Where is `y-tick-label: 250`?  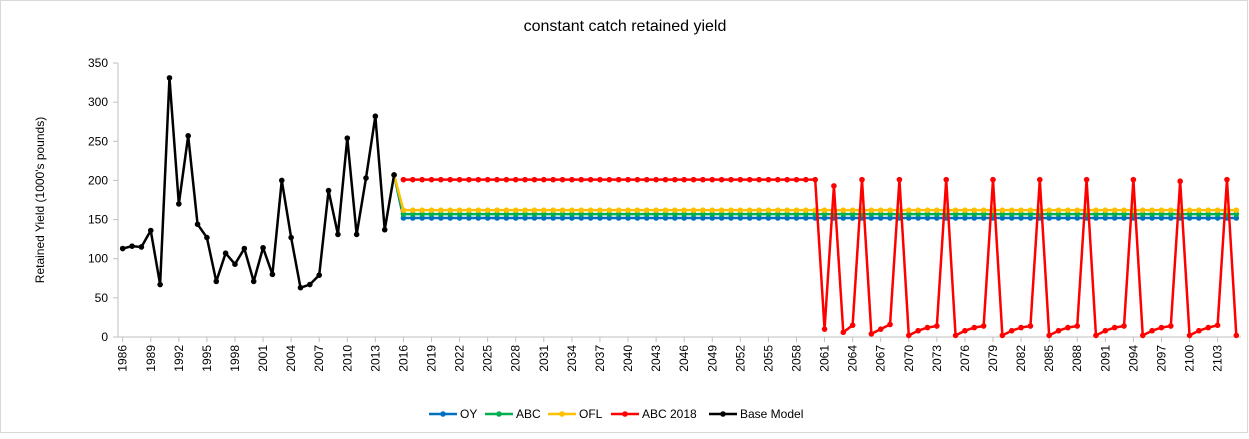
y-tick-label: 250 is located at coordinates (98, 141).